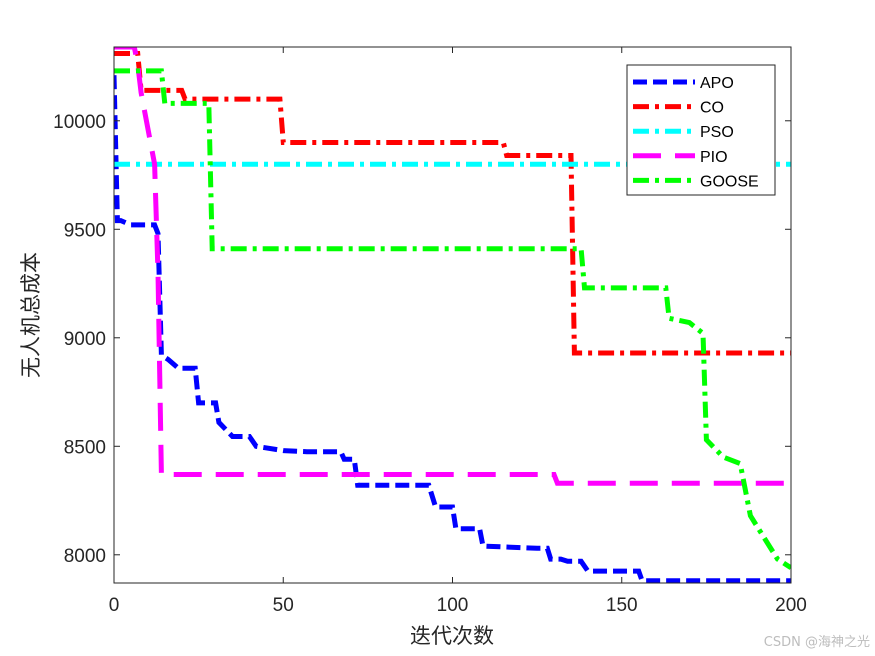 The image size is (875, 656). Describe the element at coordinates (729, 181) in the screenshot. I see `legend-label-goose: GOOSE` at that location.